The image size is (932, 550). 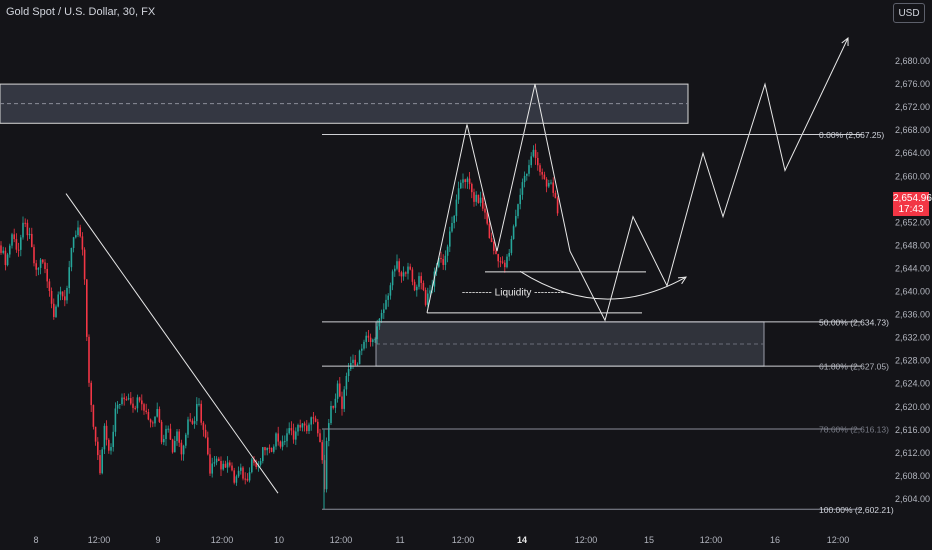 I want to click on projection-arrow-head, so click(x=845, y=41).